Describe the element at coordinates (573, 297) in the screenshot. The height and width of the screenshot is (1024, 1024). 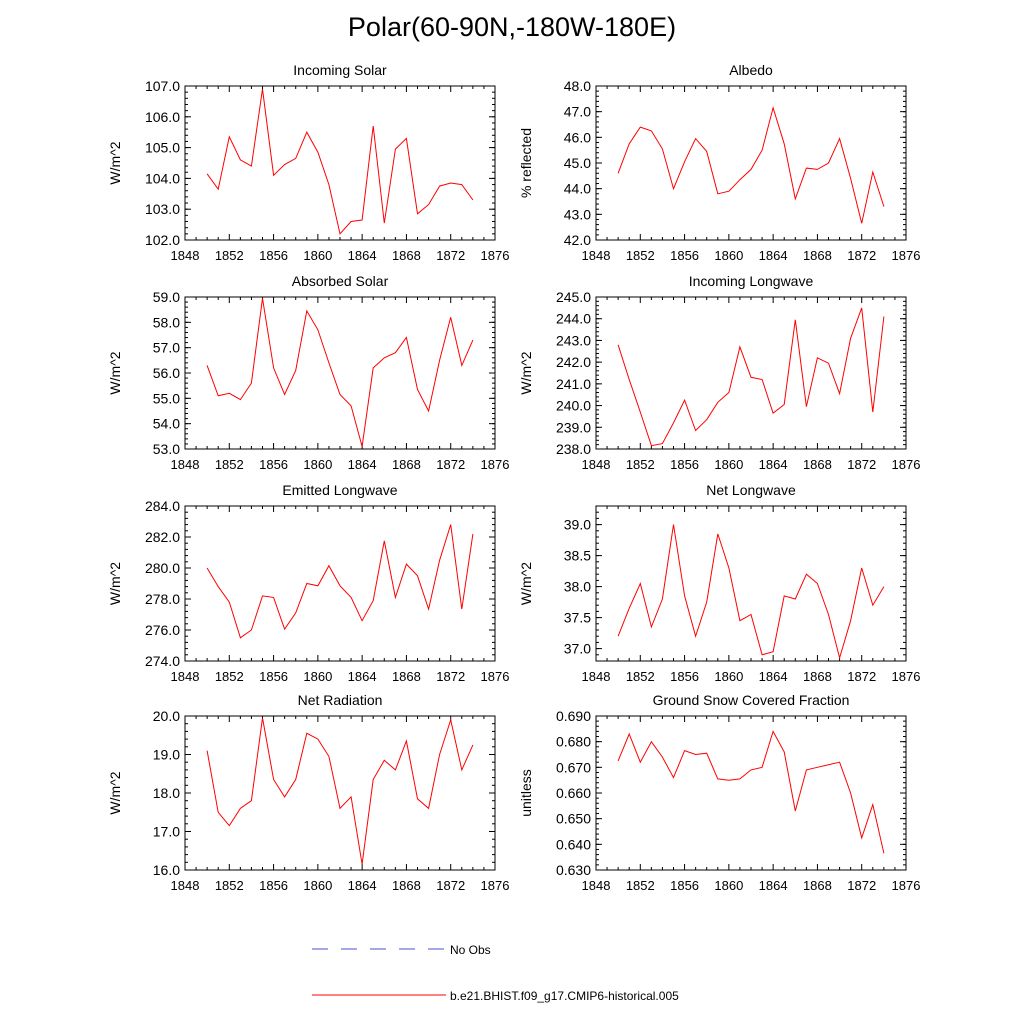
I see `y-tick-label: 245.0` at that location.